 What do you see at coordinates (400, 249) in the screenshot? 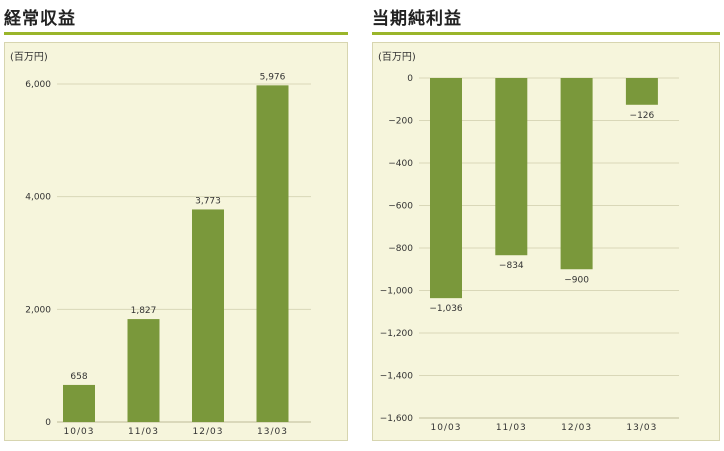
I see `y-tick-label: −800` at bounding box center [400, 249].